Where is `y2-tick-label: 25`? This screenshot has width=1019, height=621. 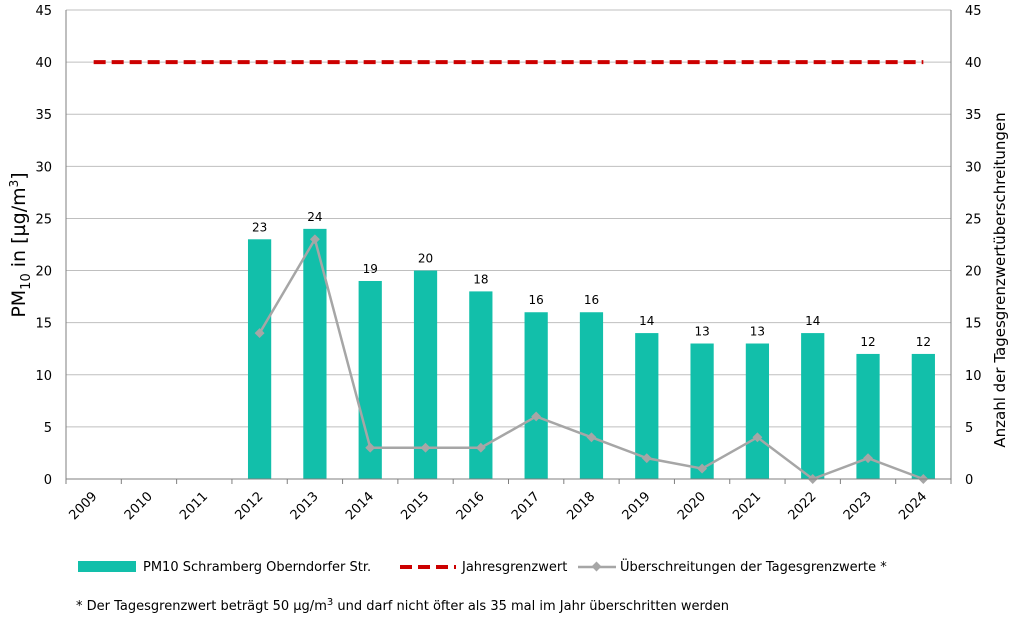
y2-tick-label: 25 is located at coordinates (973, 219).